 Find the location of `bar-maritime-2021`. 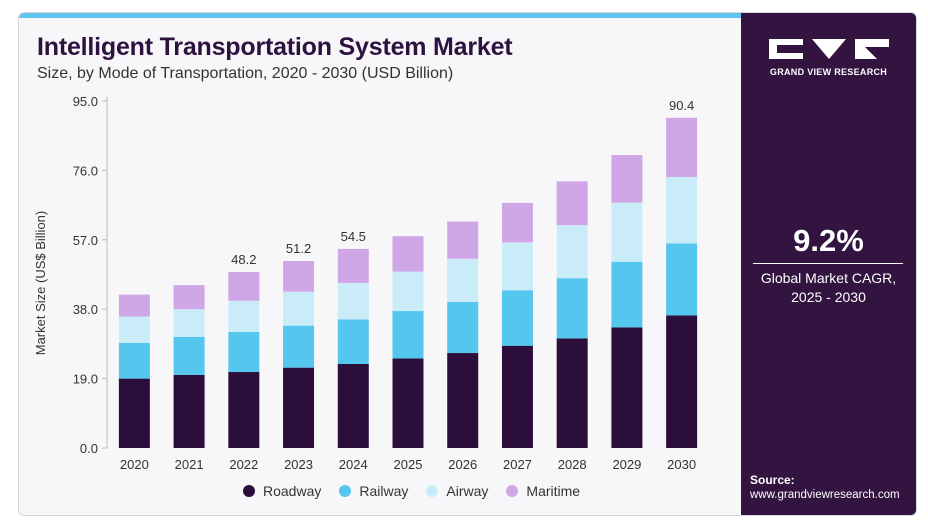

bar-maritime-2021 is located at coordinates (189, 297).